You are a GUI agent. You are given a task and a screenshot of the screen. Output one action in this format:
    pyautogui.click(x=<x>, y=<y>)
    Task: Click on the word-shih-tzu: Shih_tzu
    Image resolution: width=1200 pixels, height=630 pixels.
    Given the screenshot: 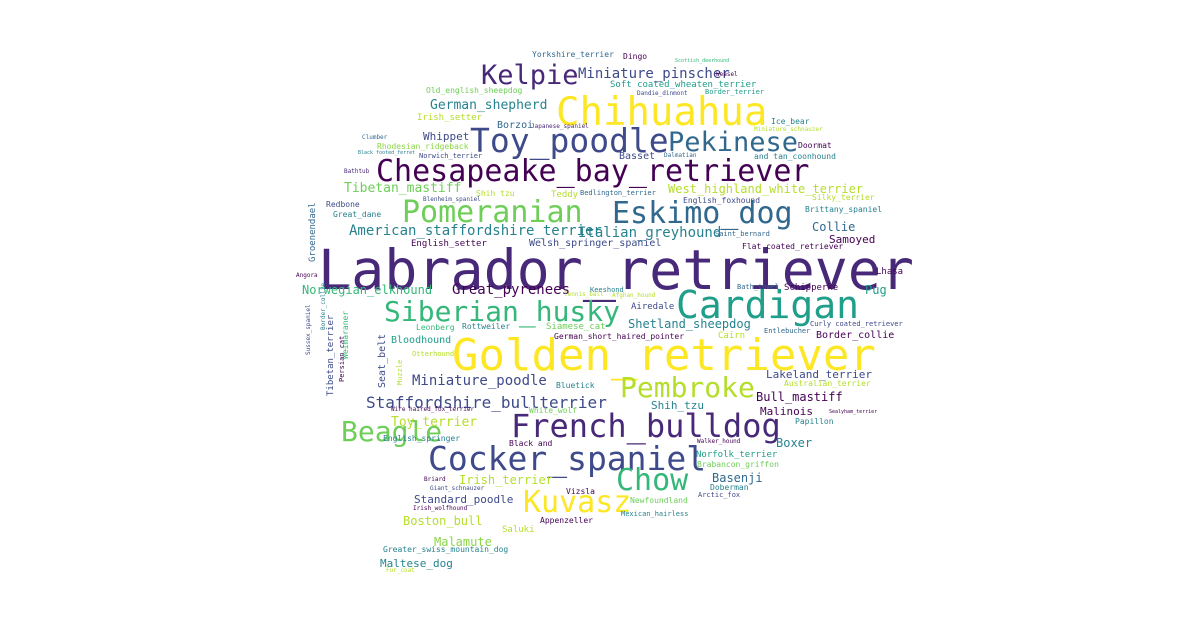 What is the action you would take?
    pyautogui.click(x=677, y=405)
    